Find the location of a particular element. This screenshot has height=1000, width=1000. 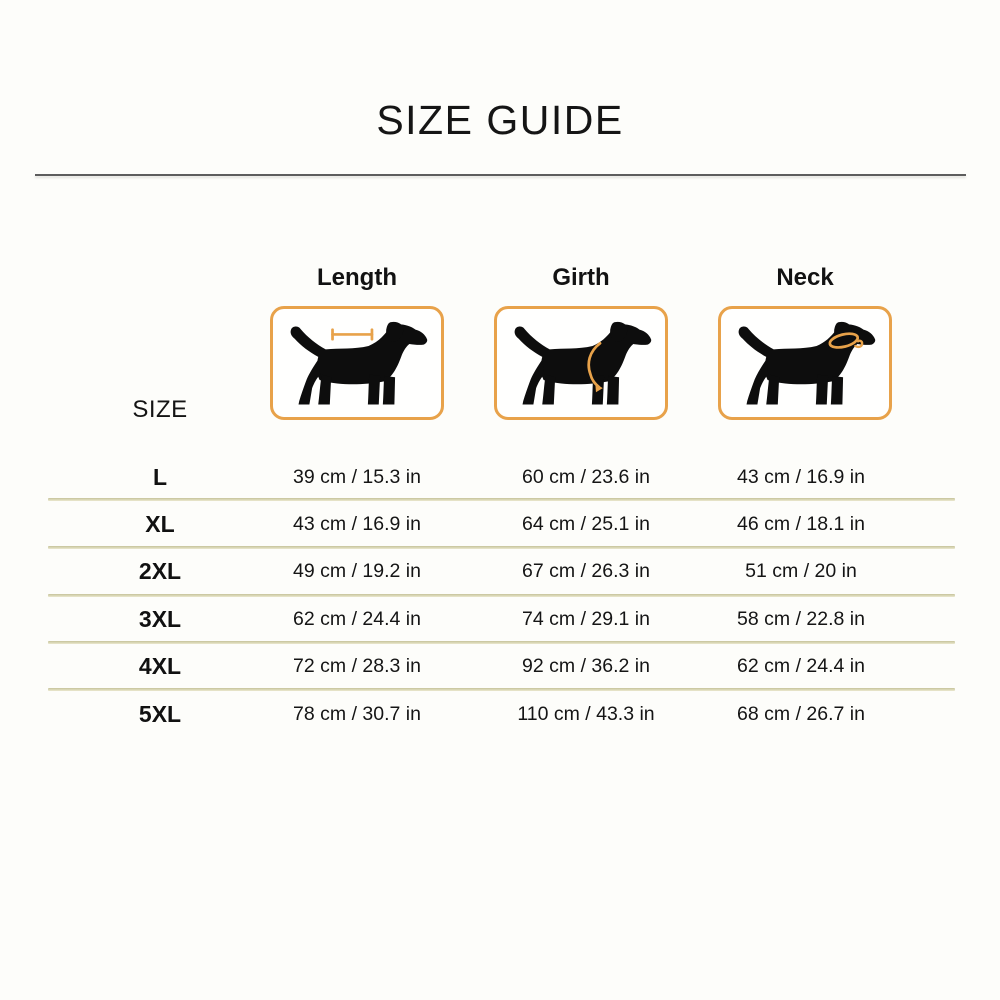

dog-neck-icon is located at coordinates (807, 363).